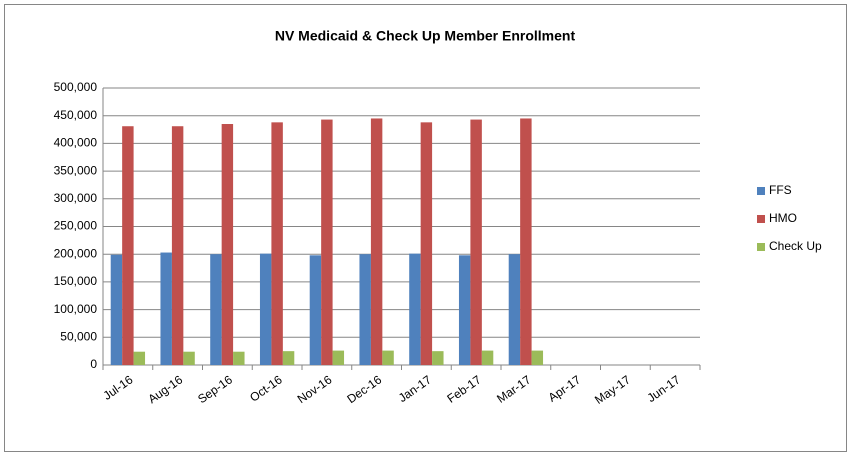  What do you see at coordinates (93, 364) in the screenshot?
I see `y-tick-label: 0` at bounding box center [93, 364].